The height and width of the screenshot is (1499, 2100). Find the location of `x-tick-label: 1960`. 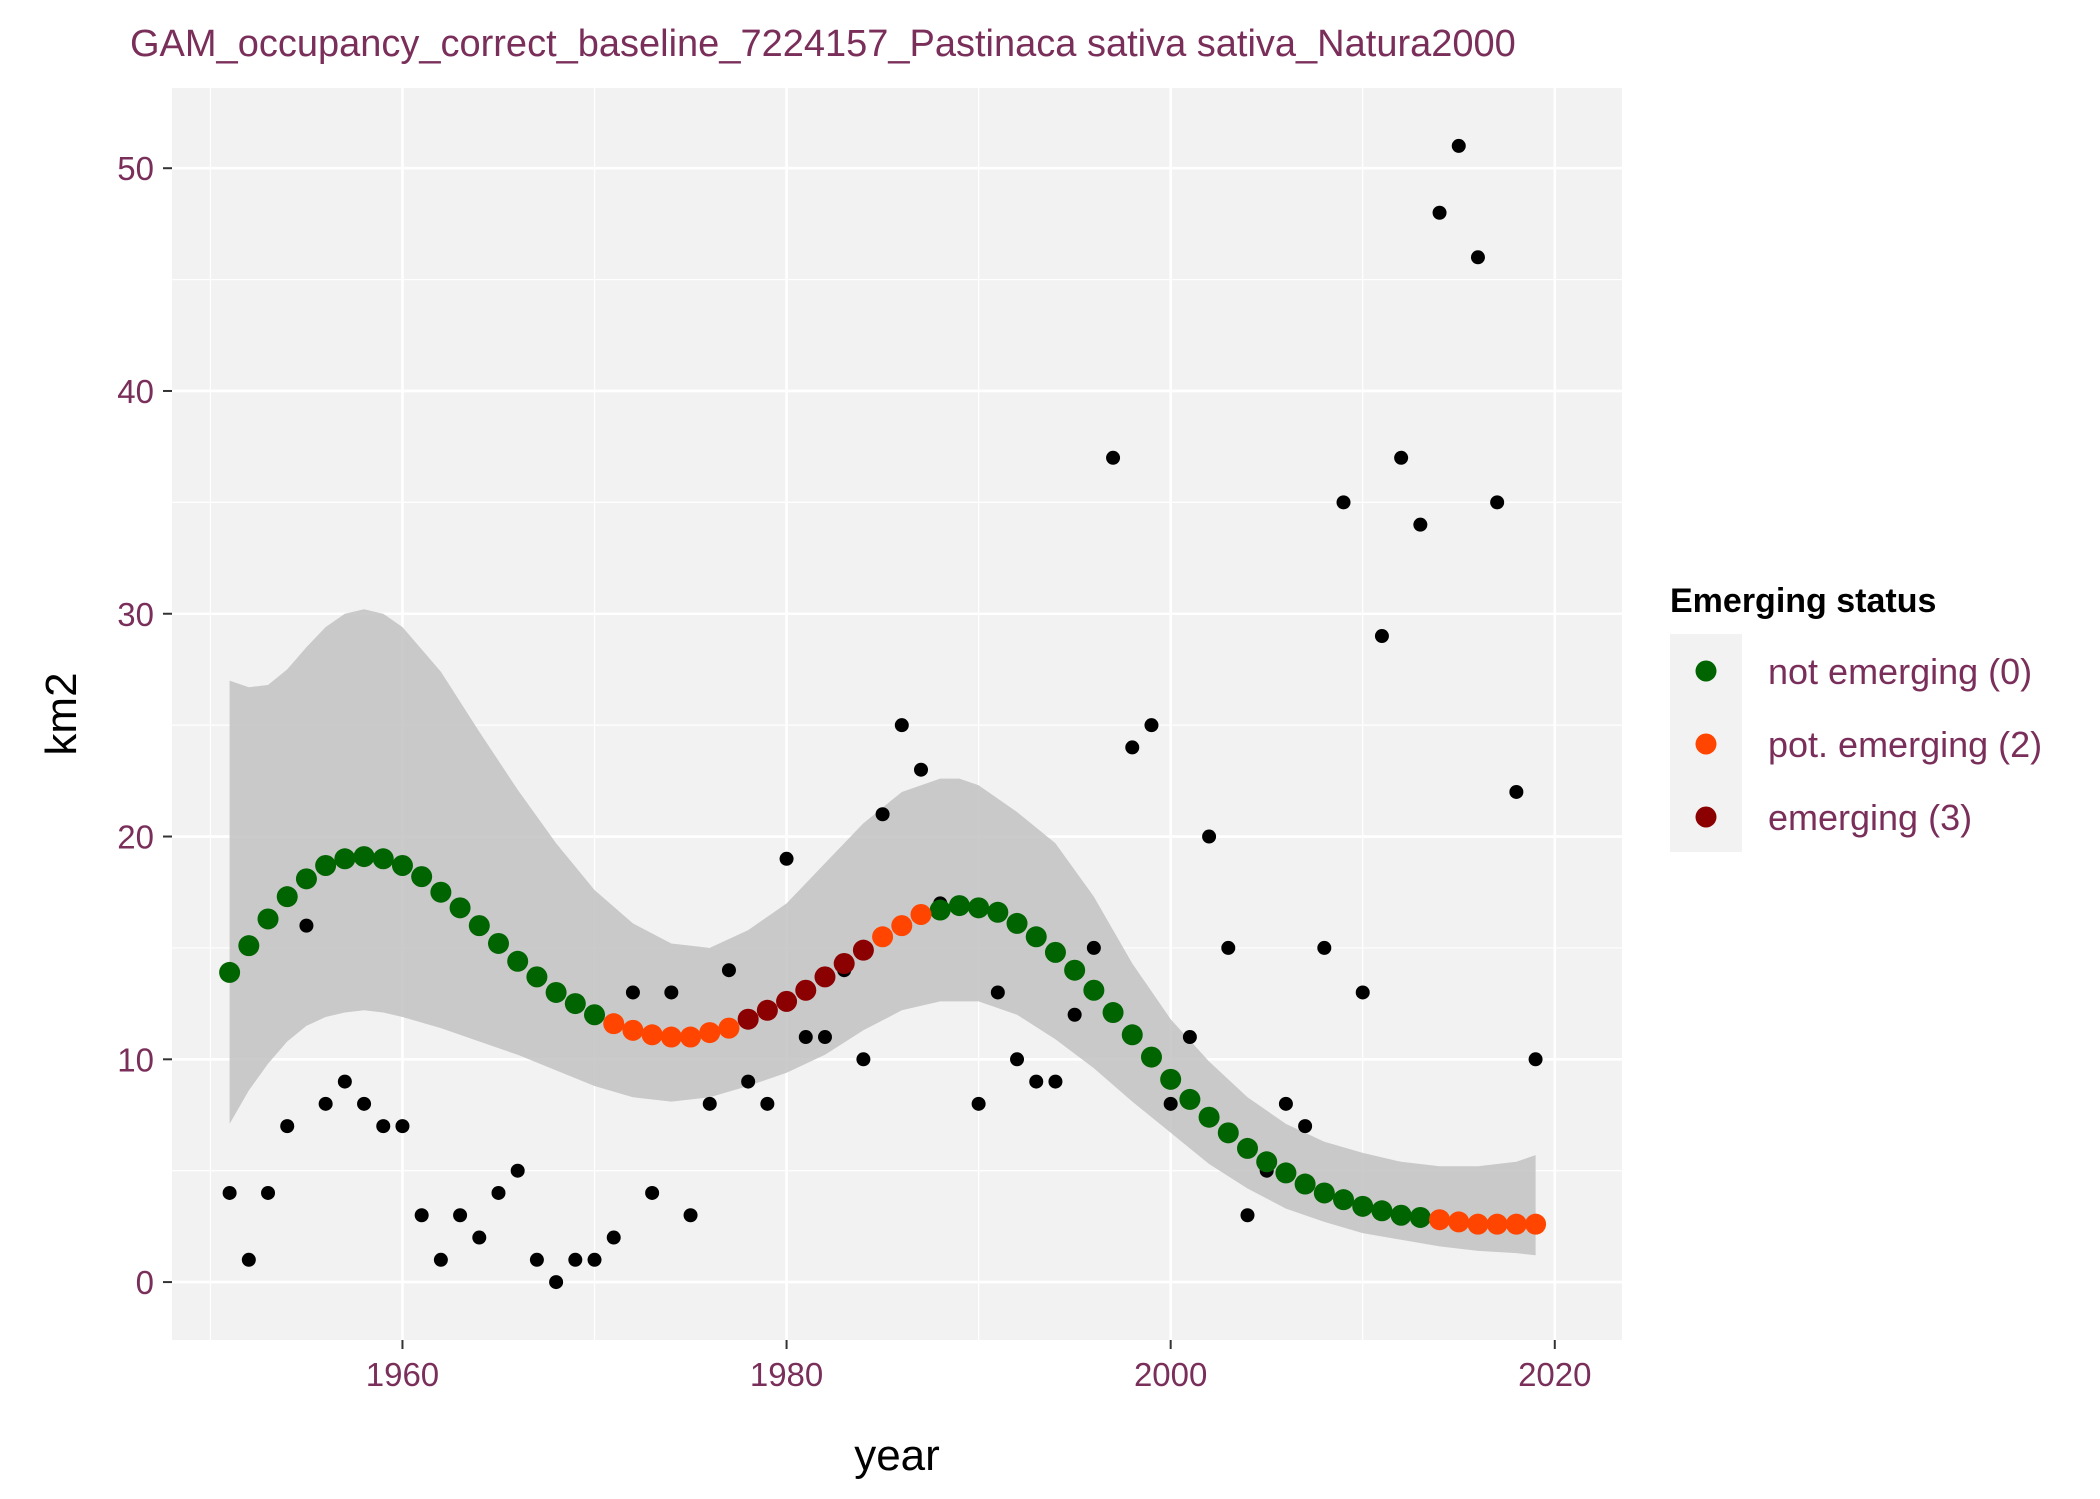

x-tick-label: 1960 is located at coordinates (402, 1374).